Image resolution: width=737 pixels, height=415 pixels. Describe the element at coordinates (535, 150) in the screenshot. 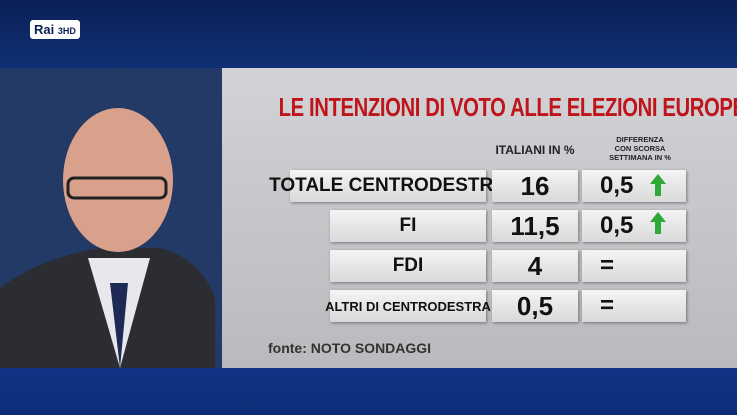

I see `value-header: ITALIANI IN %` at that location.